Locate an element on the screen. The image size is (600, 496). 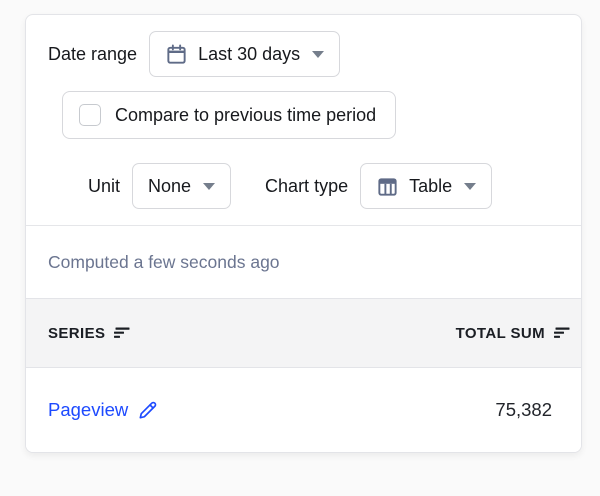
unit-charttype-row: Unit None Chart type Table is located at coordinates (334, 186).